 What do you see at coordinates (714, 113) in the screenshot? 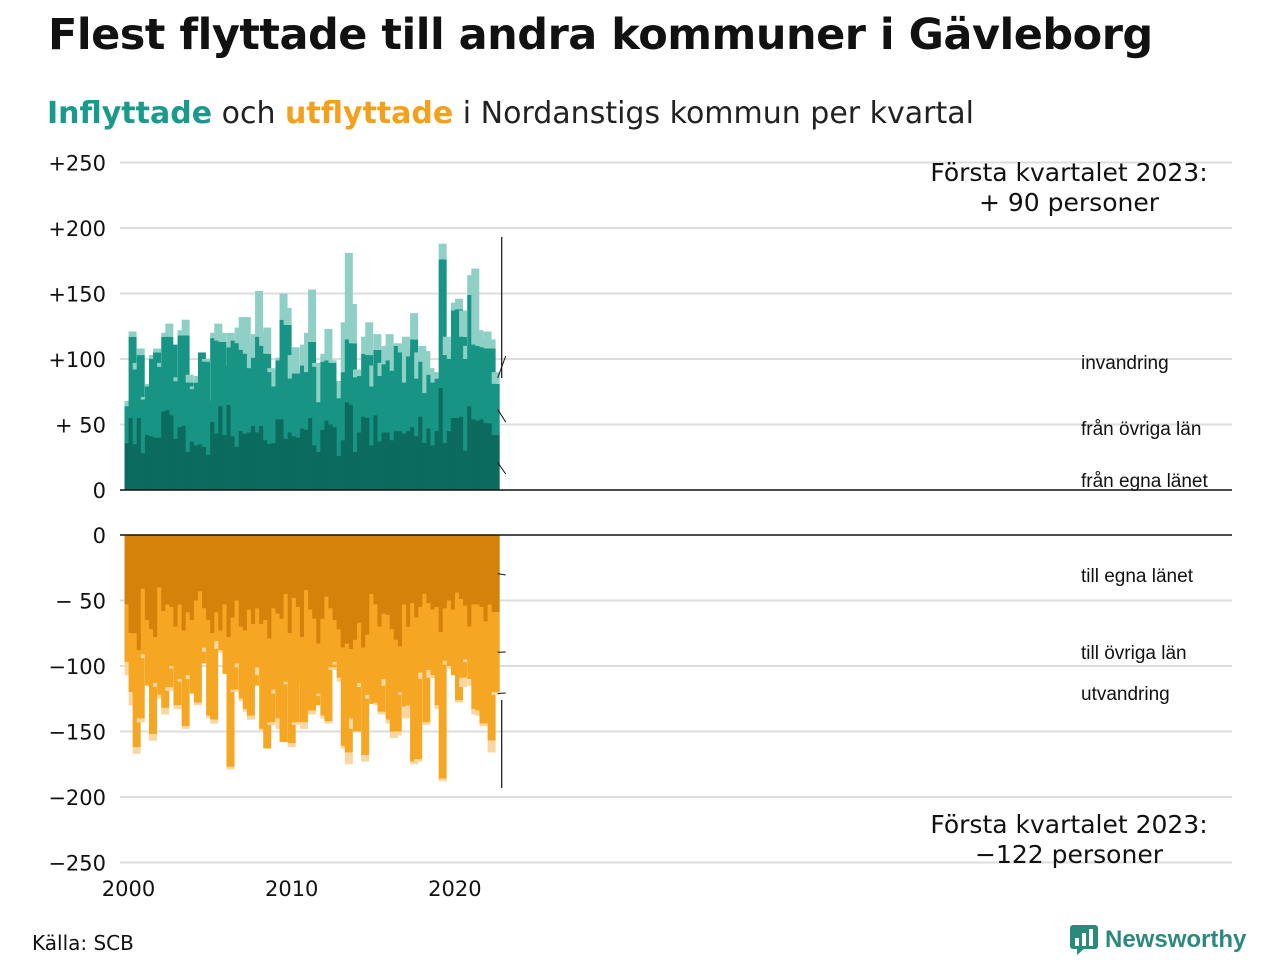
I see `subtitle-rest: i Nordanstigs kommun per kvartal` at bounding box center [714, 113].